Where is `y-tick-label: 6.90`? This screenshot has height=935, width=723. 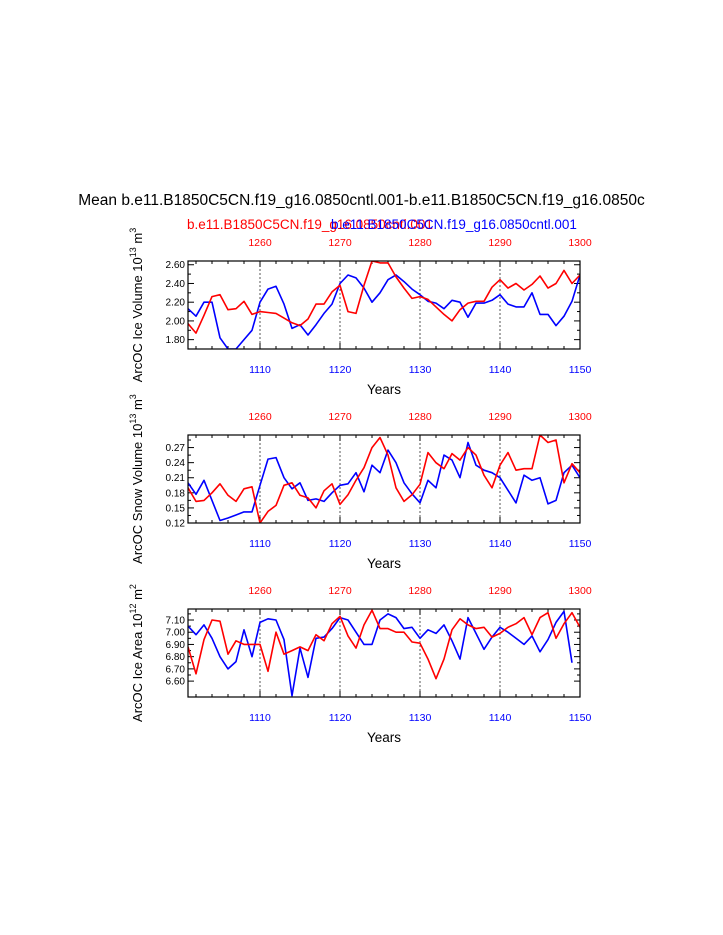
y-tick-label: 6.90 is located at coordinates (176, 645).